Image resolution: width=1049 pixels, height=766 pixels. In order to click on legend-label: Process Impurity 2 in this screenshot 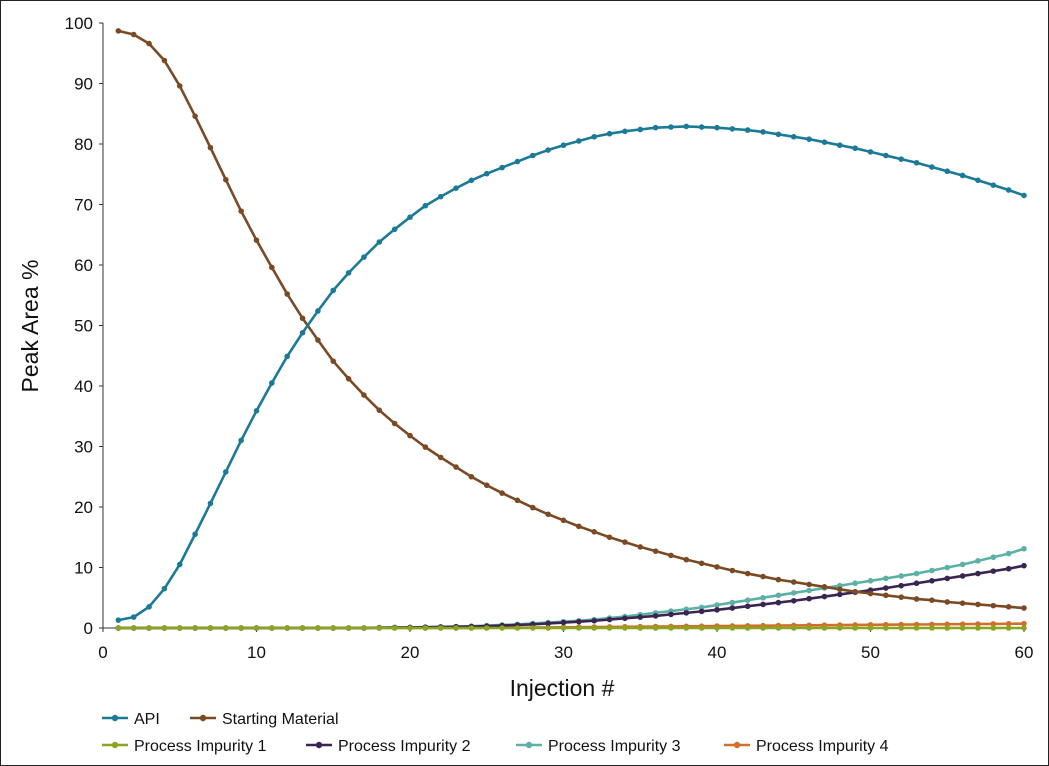, I will do `click(404, 746)`.